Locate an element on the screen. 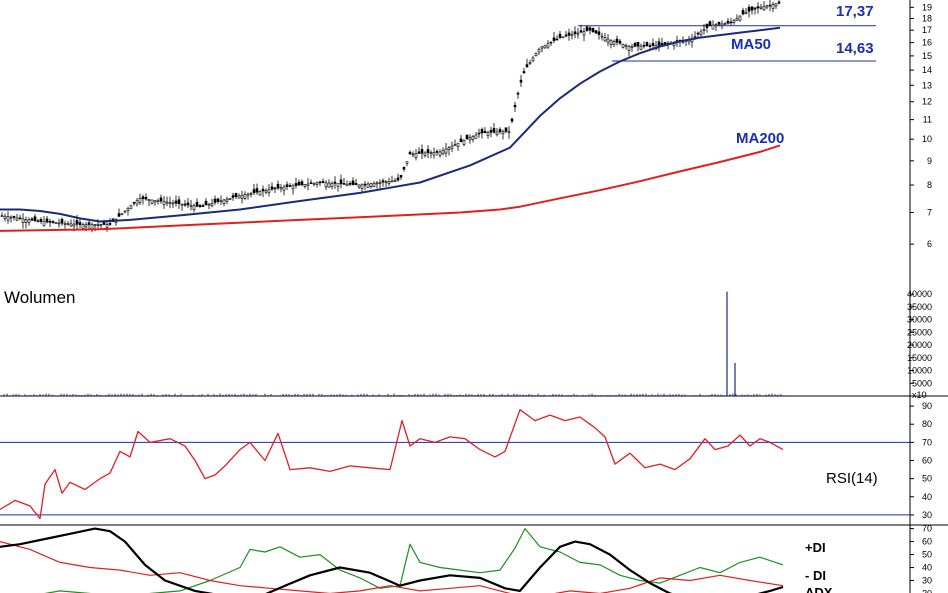 This screenshot has height=593, width=948. level-upper-label: 17,37 is located at coordinates (855, 11).